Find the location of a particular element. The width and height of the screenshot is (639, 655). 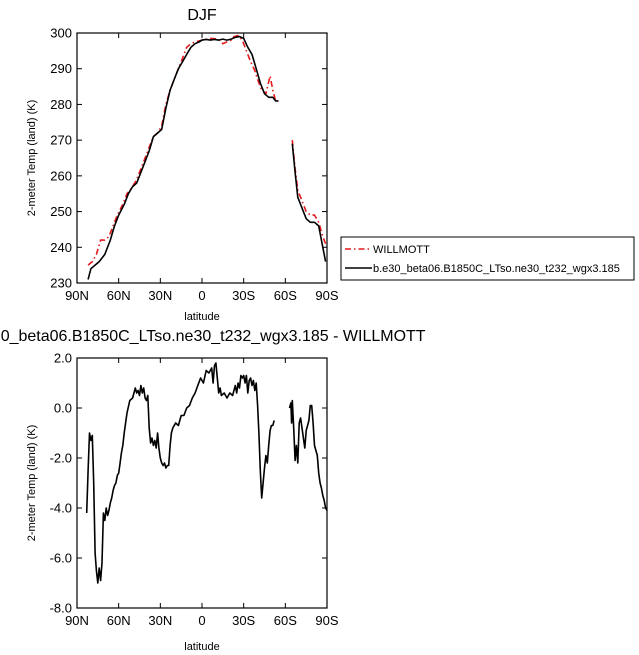

top-y-tick-label: 240 is located at coordinates (61, 247).